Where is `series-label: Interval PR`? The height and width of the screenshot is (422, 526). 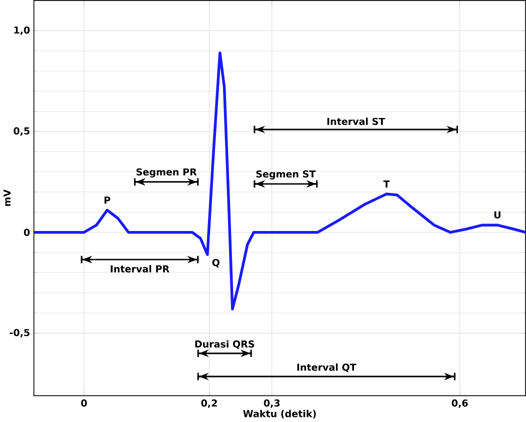
series-label: Interval PR is located at coordinates (140, 269).